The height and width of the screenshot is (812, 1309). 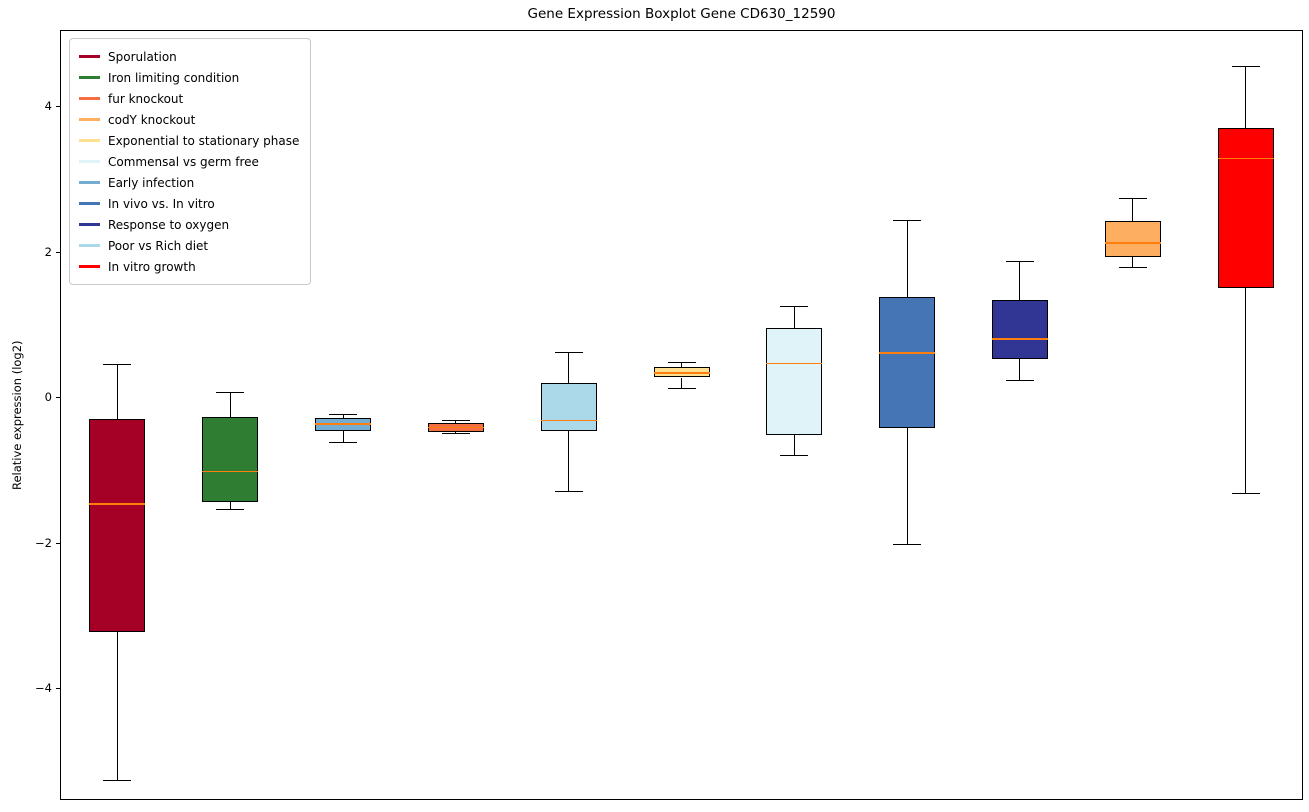 I want to click on legend-label: Exponential to stationary phase, so click(x=204, y=140).